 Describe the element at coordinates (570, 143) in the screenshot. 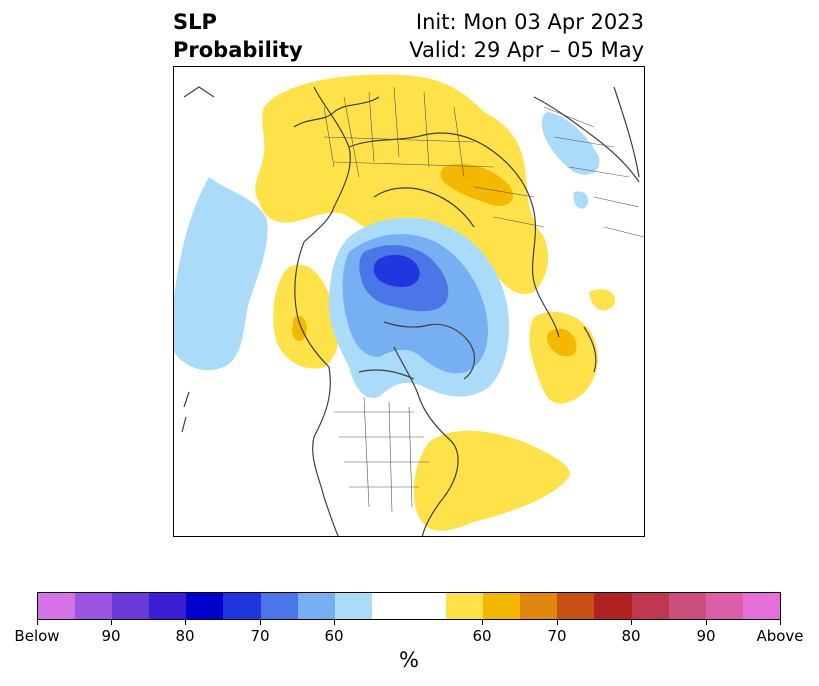

I see `anomaly-below-east-asia` at that location.